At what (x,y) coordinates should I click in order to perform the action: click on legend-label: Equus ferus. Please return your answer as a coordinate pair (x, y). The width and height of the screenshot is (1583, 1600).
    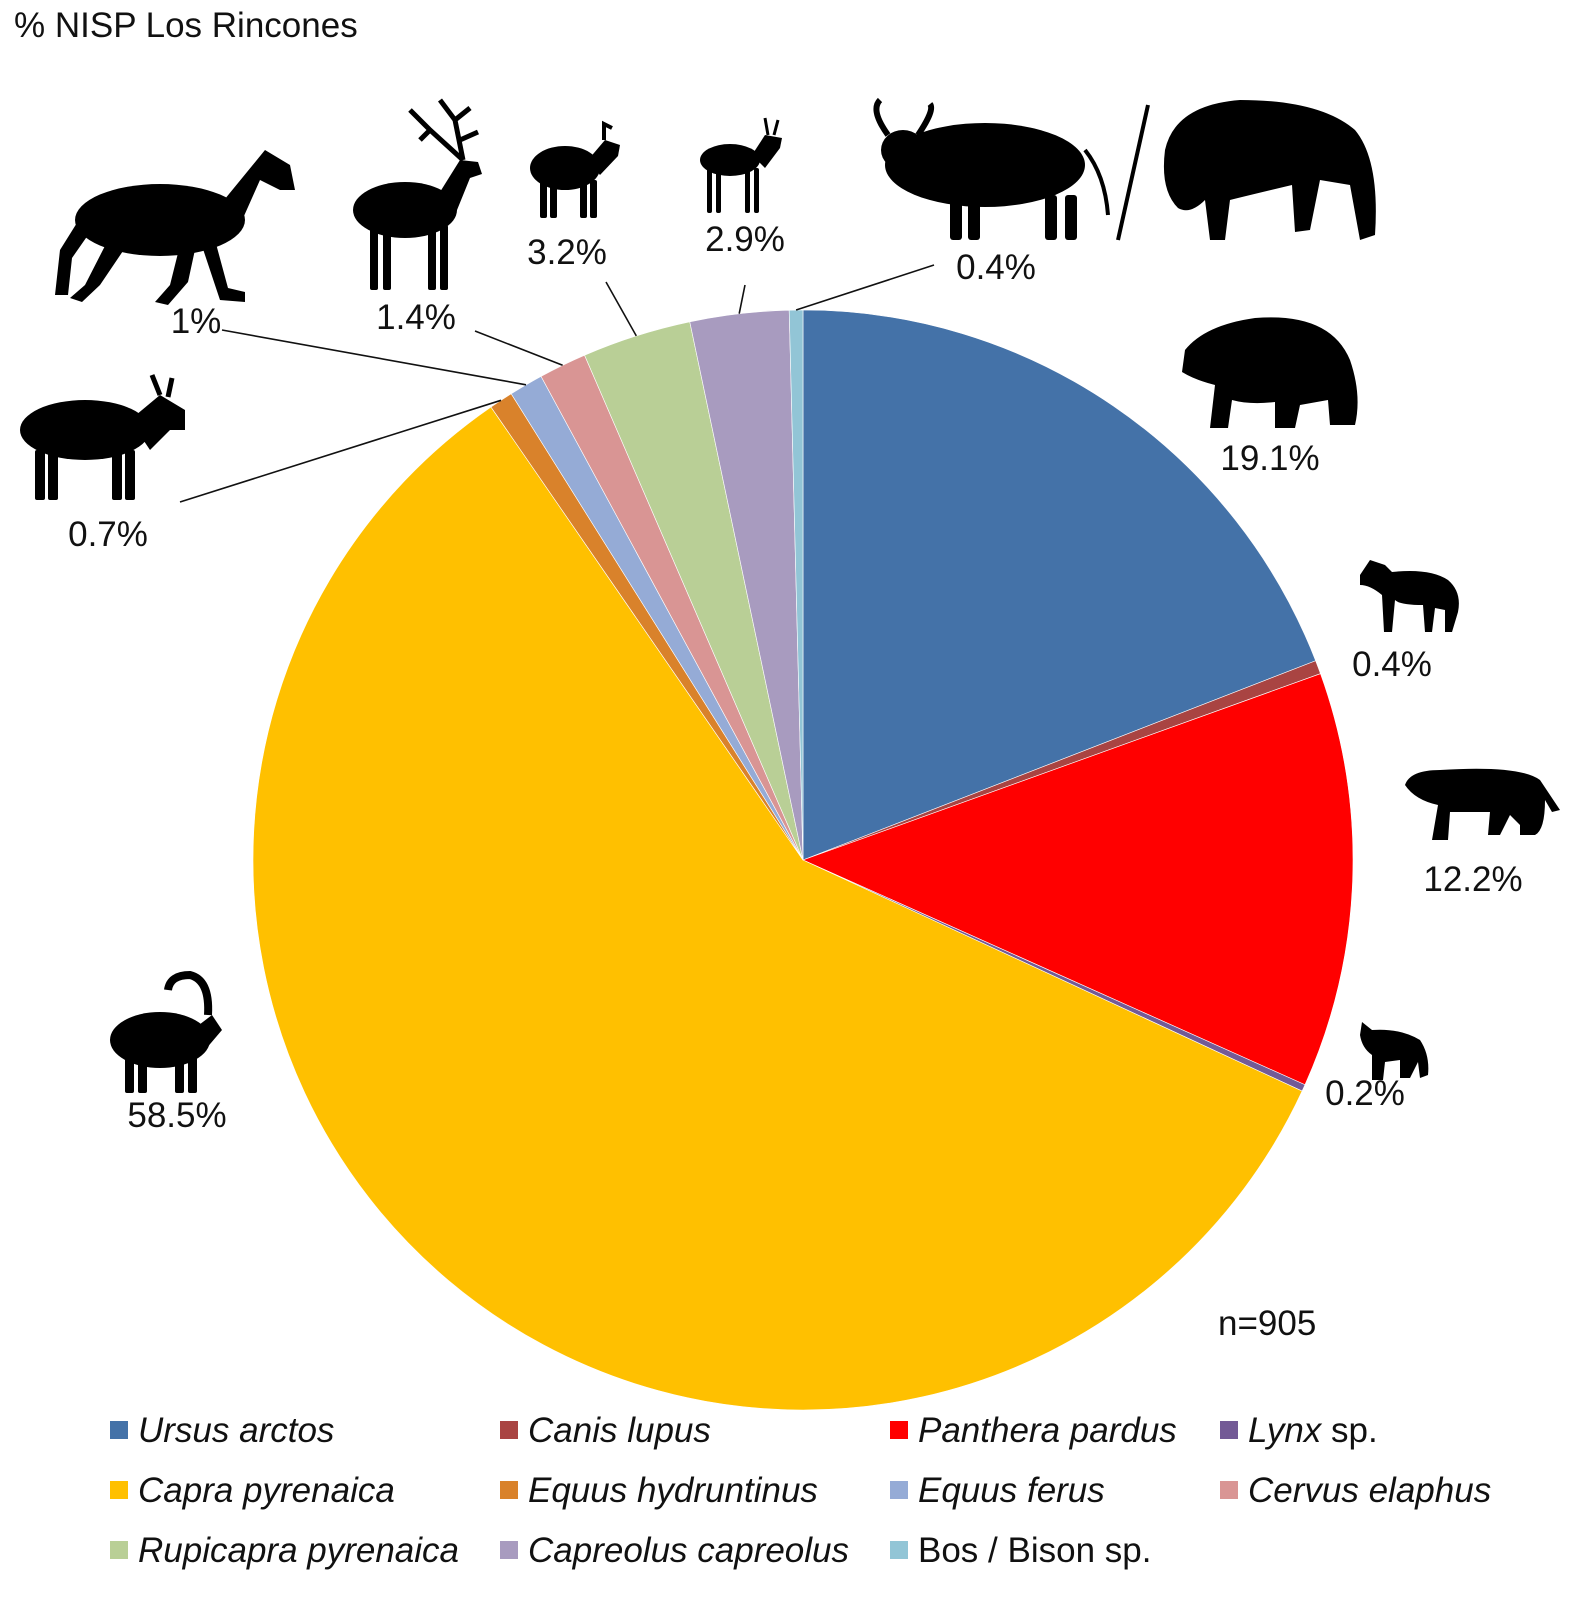
    Looking at the image, I should click on (1011, 1490).